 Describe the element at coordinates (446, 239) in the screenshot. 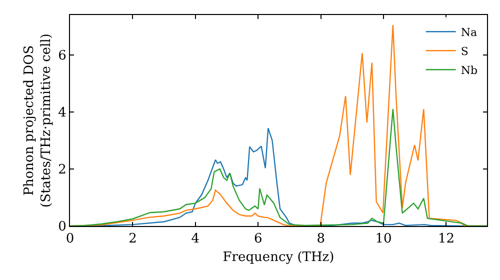

I see `x-tick-label: 12` at that location.